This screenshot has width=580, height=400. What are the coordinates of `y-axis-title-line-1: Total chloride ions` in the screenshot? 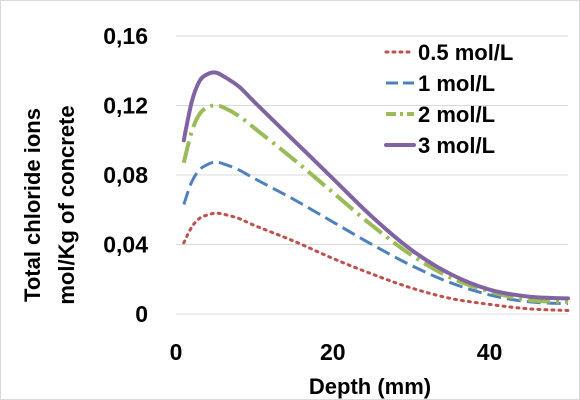 It's located at (32, 205).